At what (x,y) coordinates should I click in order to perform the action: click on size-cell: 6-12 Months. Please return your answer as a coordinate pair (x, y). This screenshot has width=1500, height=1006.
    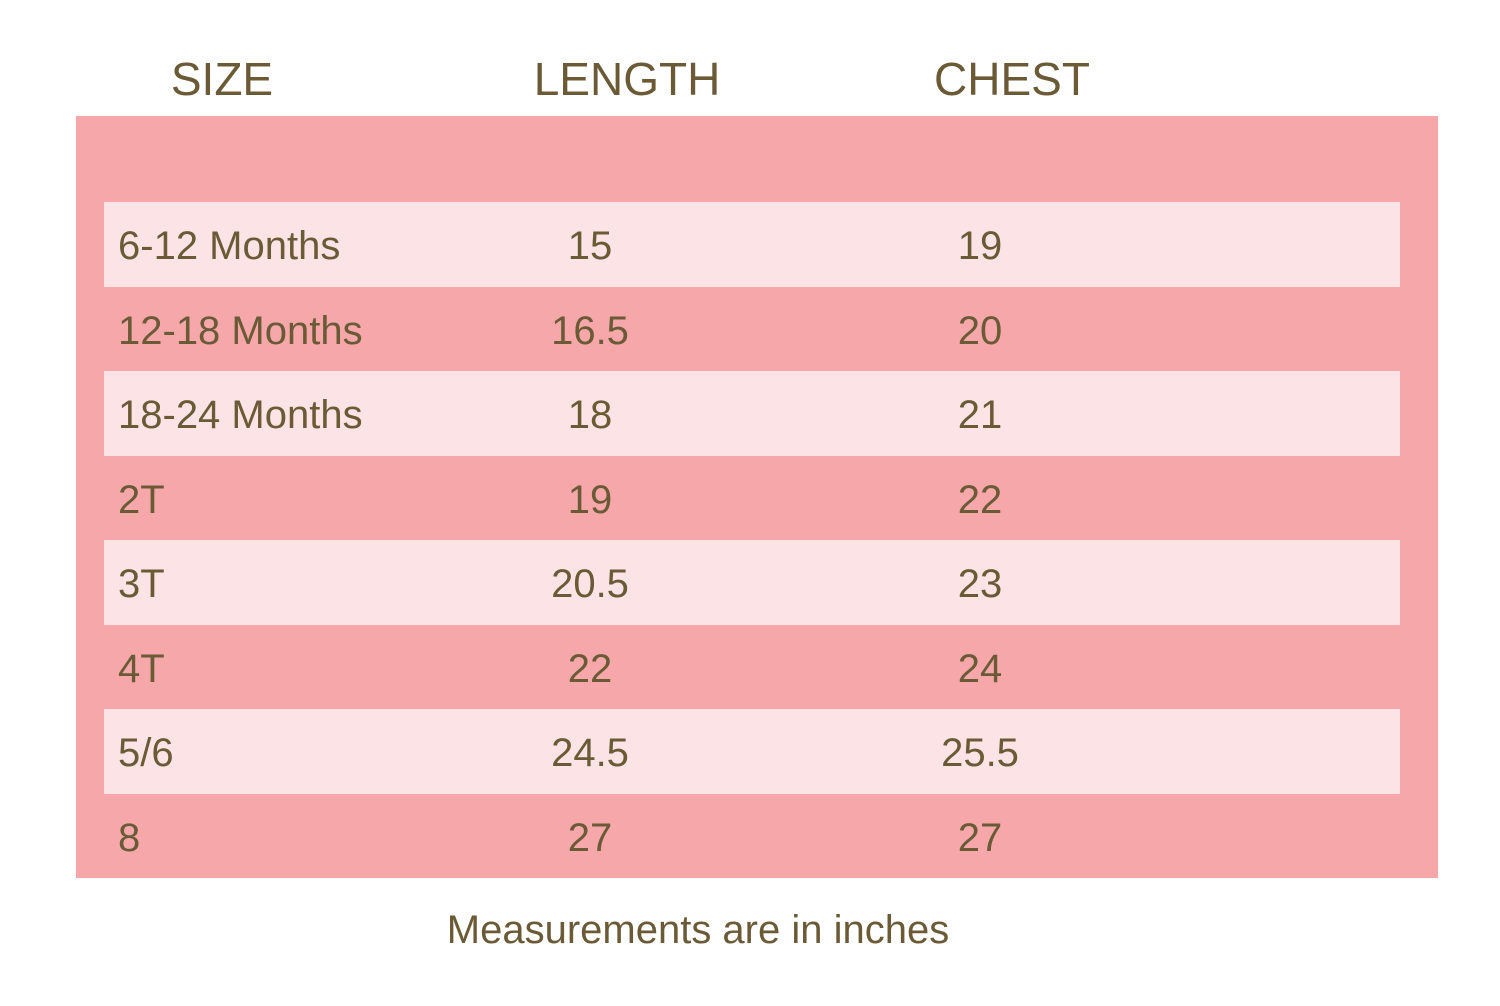
    Looking at the image, I should click on (229, 246).